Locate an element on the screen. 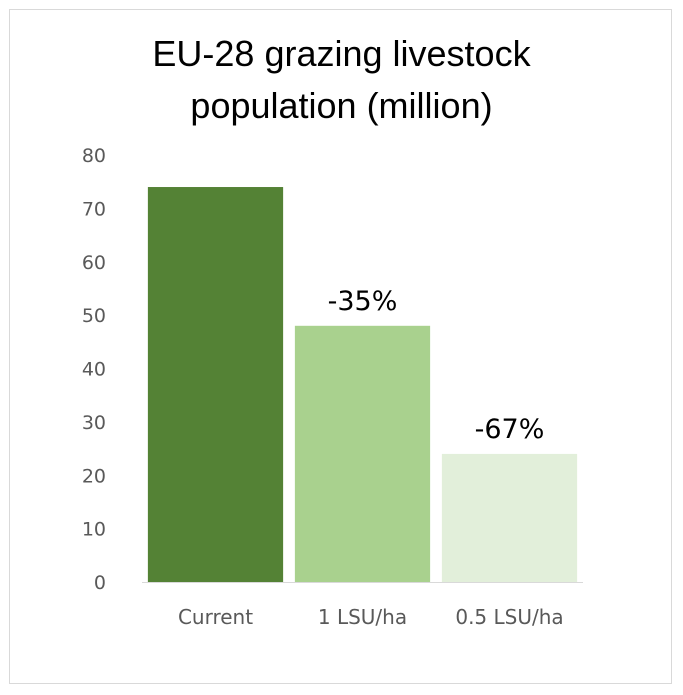 This screenshot has width=683, height=695. y-tick-label: 30 is located at coordinates (94, 423).